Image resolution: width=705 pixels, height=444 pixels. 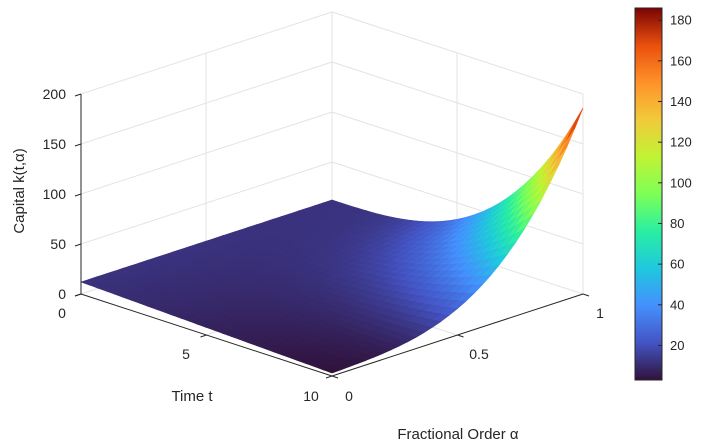 I want to click on t-tick-label: 0, so click(x=62, y=313).